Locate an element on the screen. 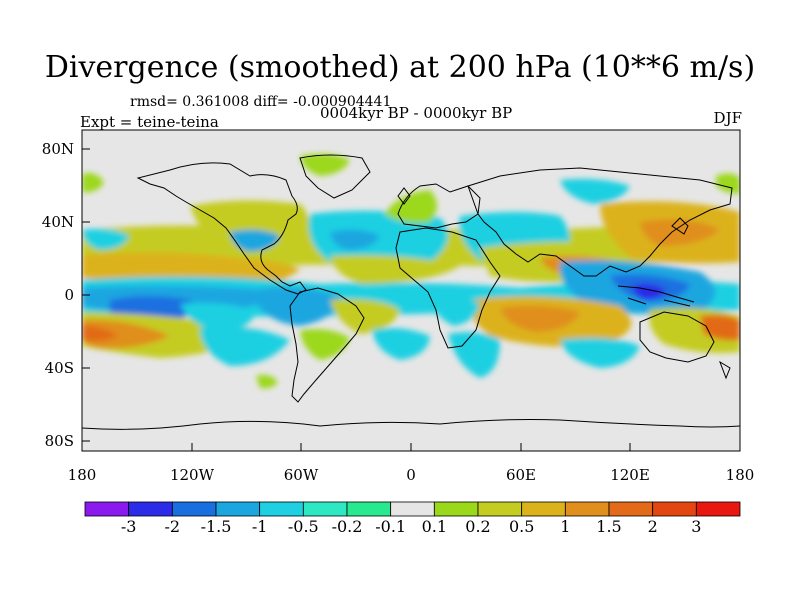  colorbar is located at coordinates (412, 509).